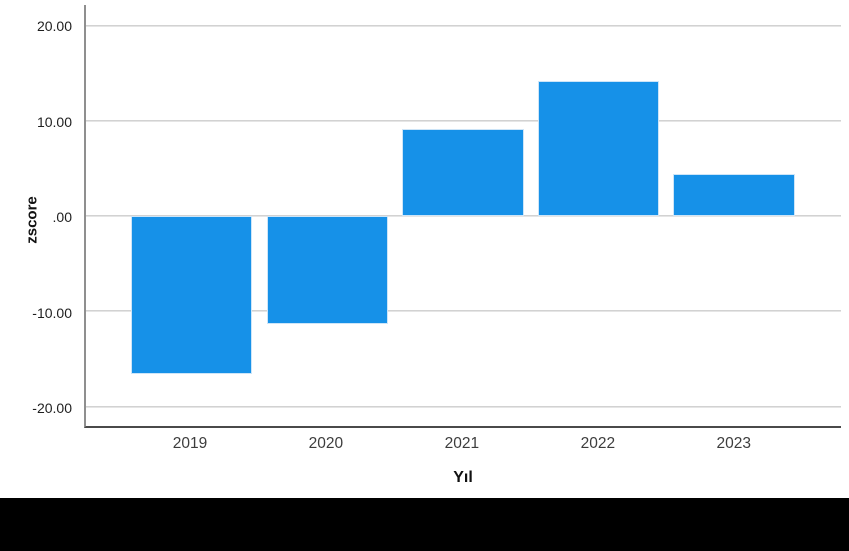 The height and width of the screenshot is (551, 849). Describe the element at coordinates (598, 443) in the screenshot. I see `x-tick-label: 2022` at that location.